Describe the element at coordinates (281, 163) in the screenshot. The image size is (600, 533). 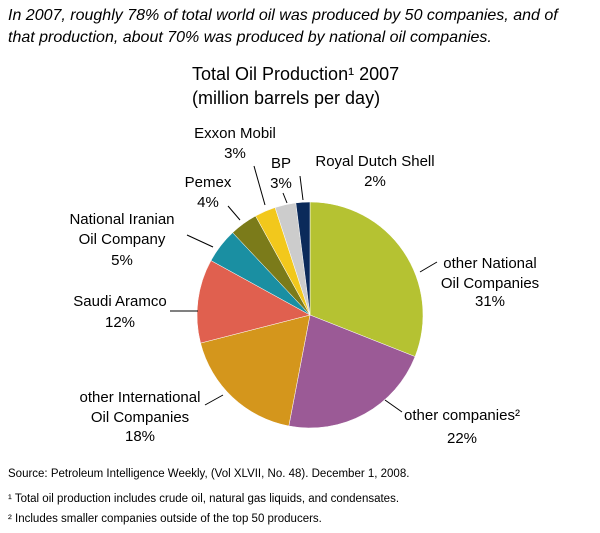
I see `slice-label: BP` at that location.